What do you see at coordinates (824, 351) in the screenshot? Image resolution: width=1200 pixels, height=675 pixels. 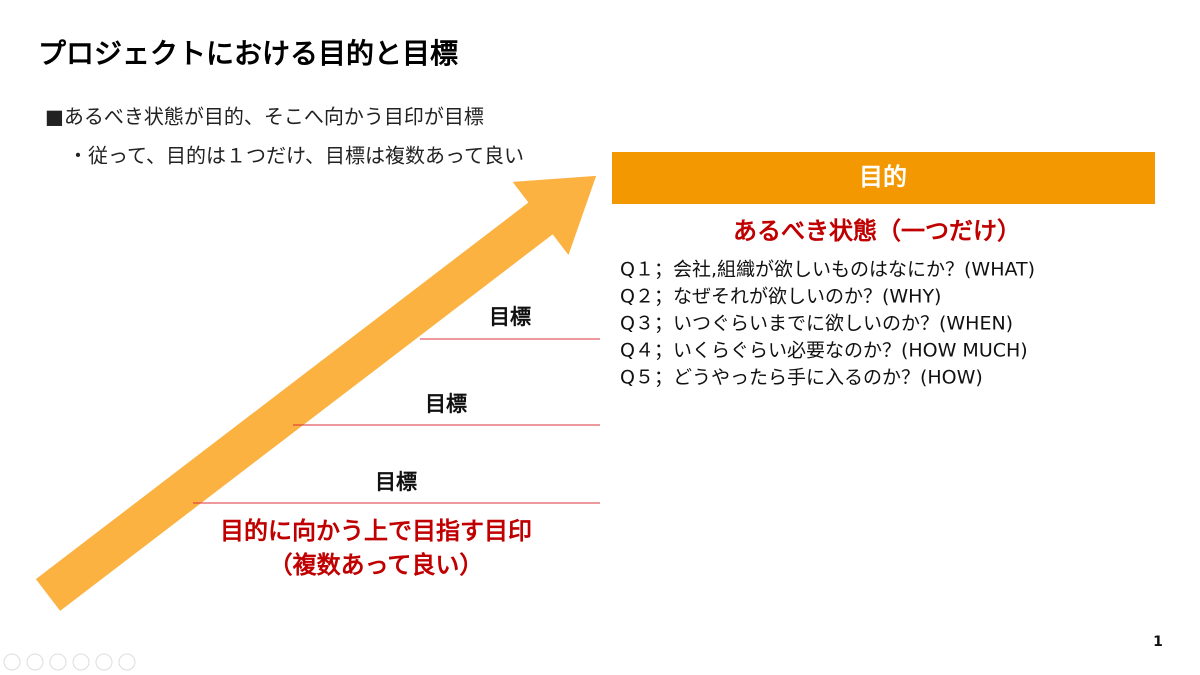 I see `question: Q４；いくらぐらい必要なのか？(HOW MUCH)` at bounding box center [824, 351].